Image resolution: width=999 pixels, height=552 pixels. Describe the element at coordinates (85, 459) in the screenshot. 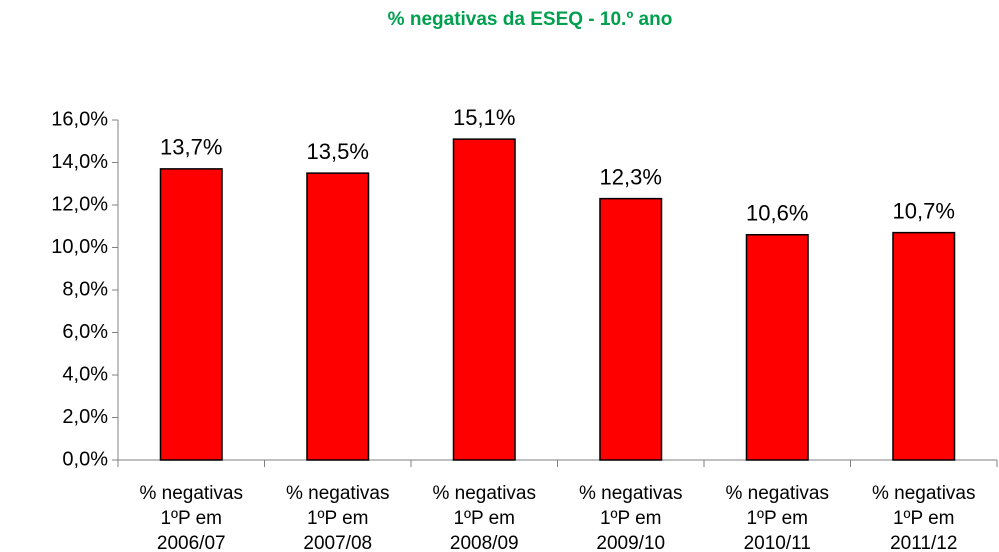

I see `y-tick-label: 0,0%` at that location.